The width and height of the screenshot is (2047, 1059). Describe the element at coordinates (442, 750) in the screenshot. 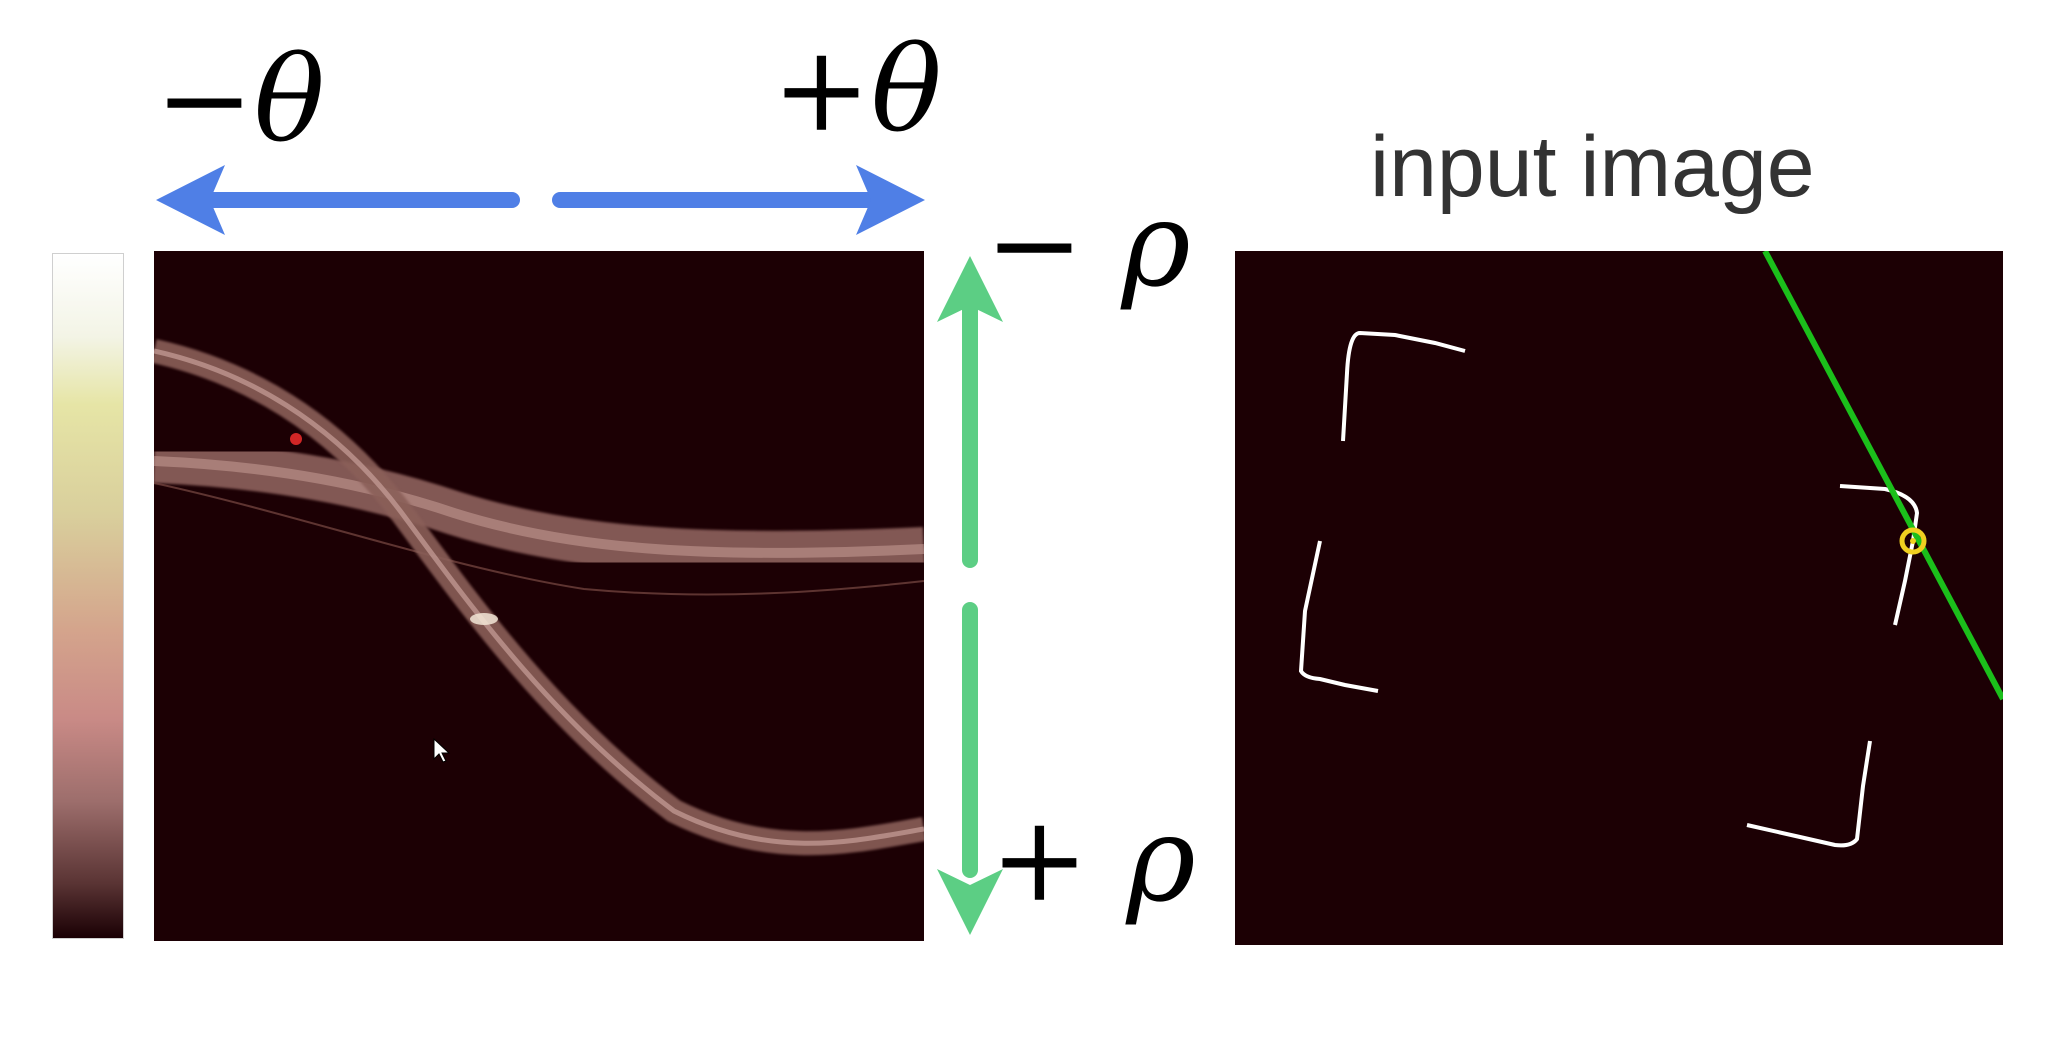

I see `mouse-pointer-icon` at that location.